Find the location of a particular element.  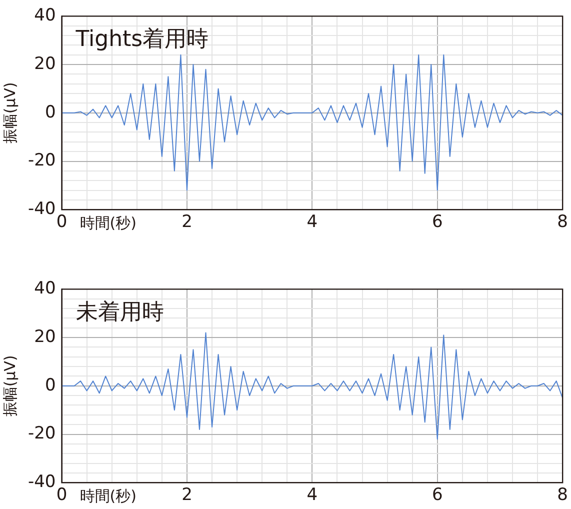

text: Tights着用時 is located at coordinates (141, 39).